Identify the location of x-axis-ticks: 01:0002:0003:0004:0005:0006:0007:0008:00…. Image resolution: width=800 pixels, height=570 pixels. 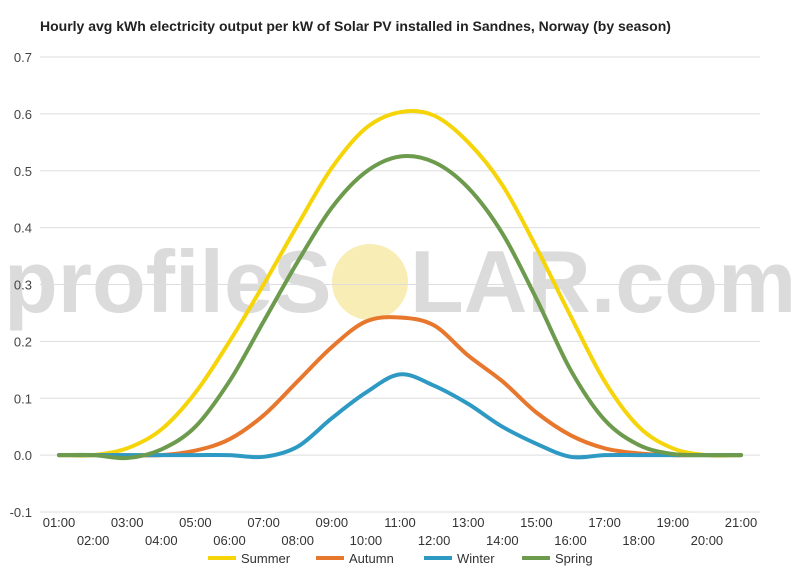
(400, 531).